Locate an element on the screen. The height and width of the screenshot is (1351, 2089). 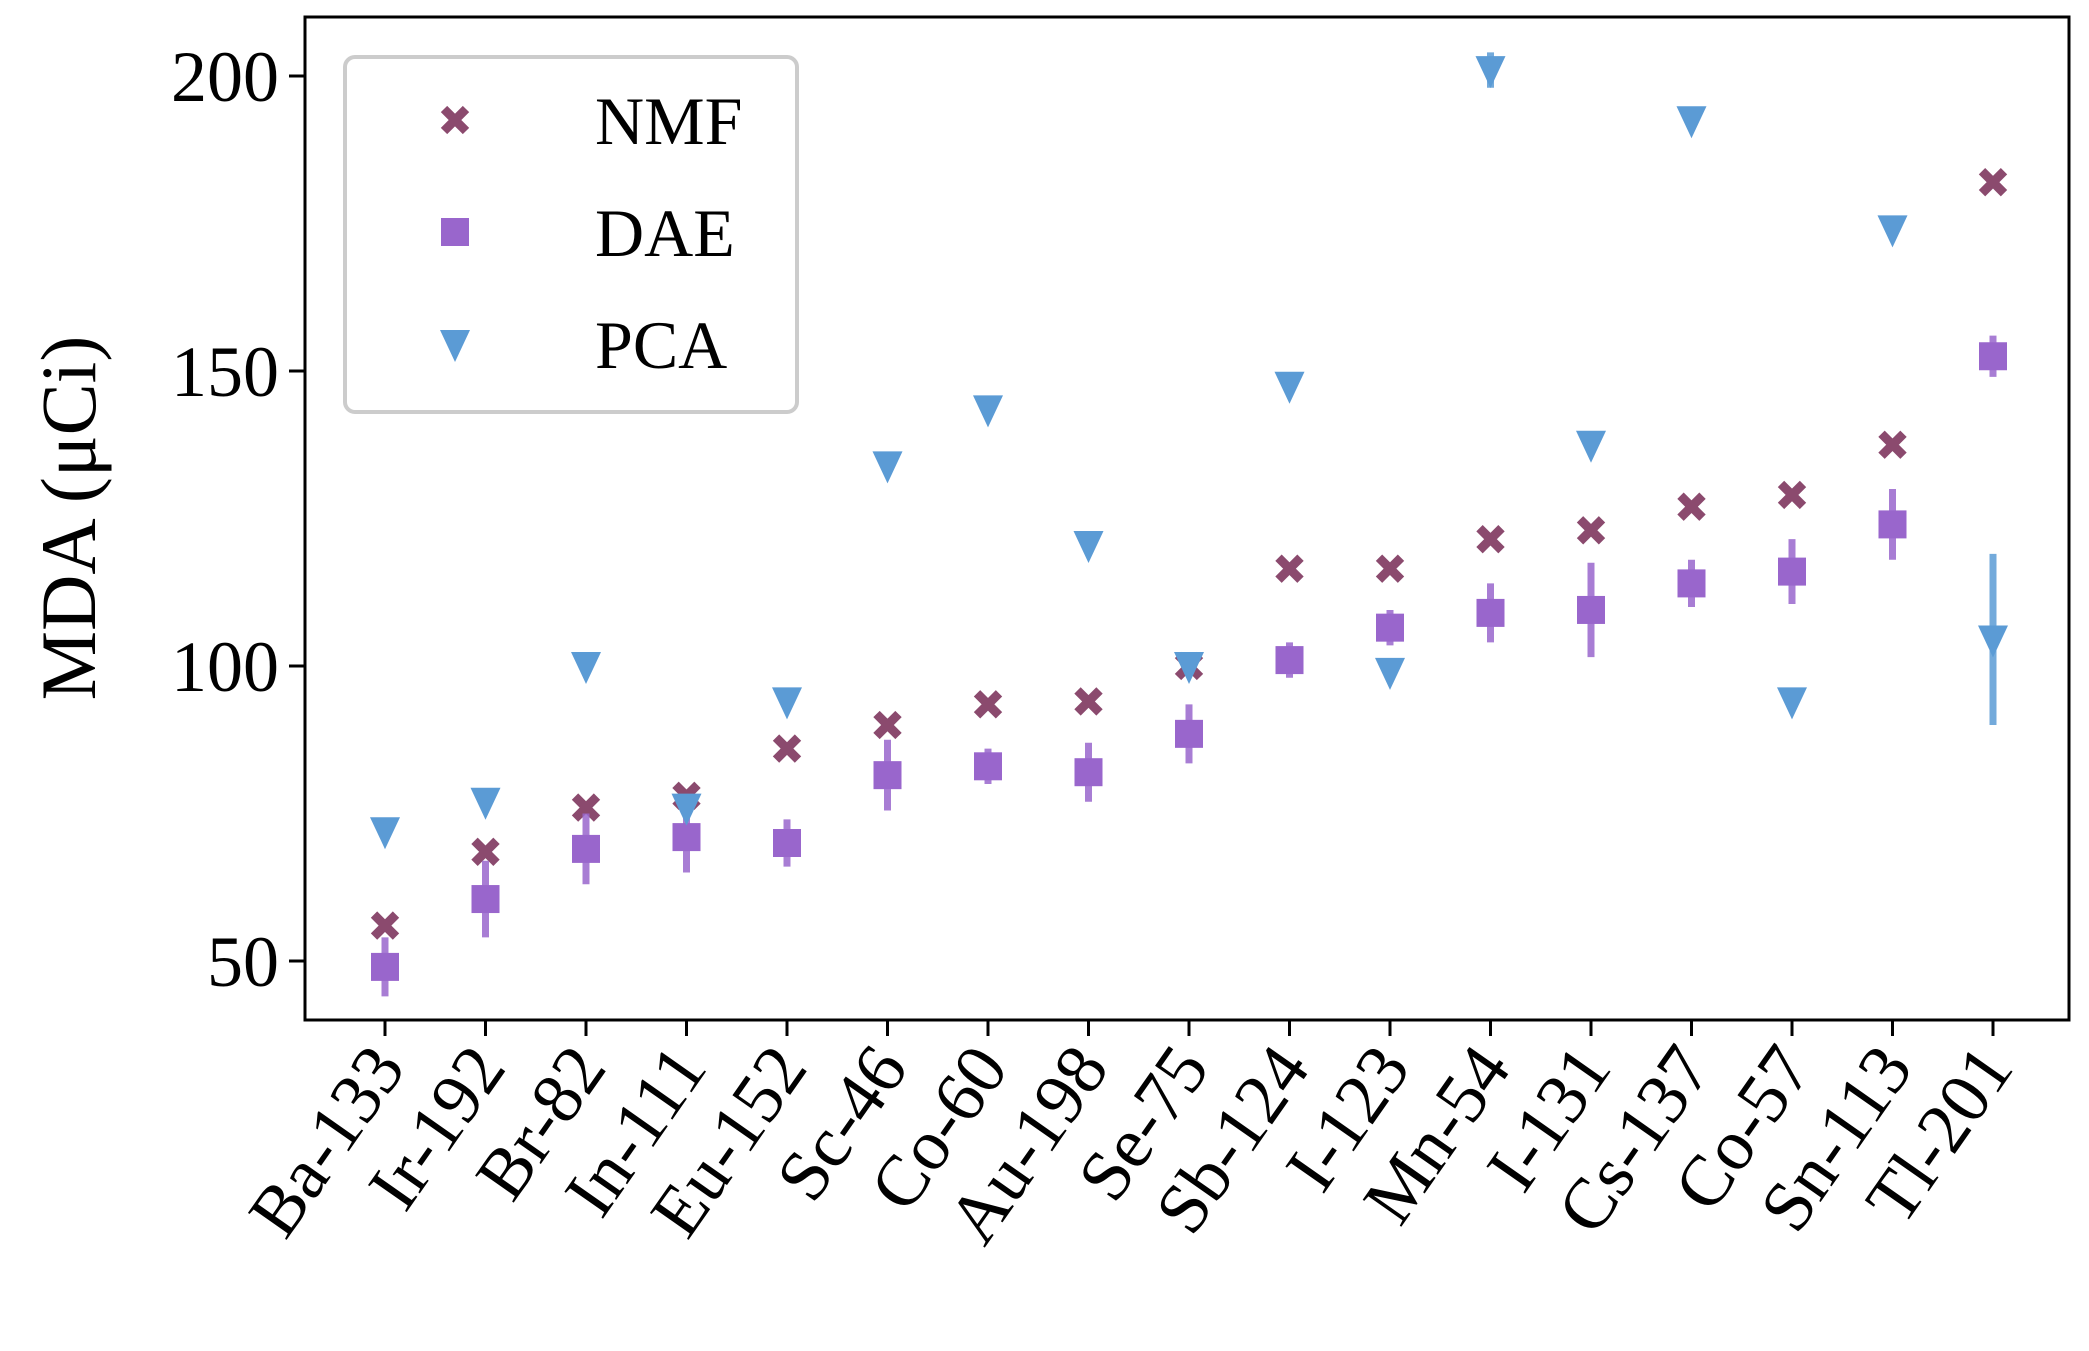
legend-label: PCA is located at coordinates (661, 345).